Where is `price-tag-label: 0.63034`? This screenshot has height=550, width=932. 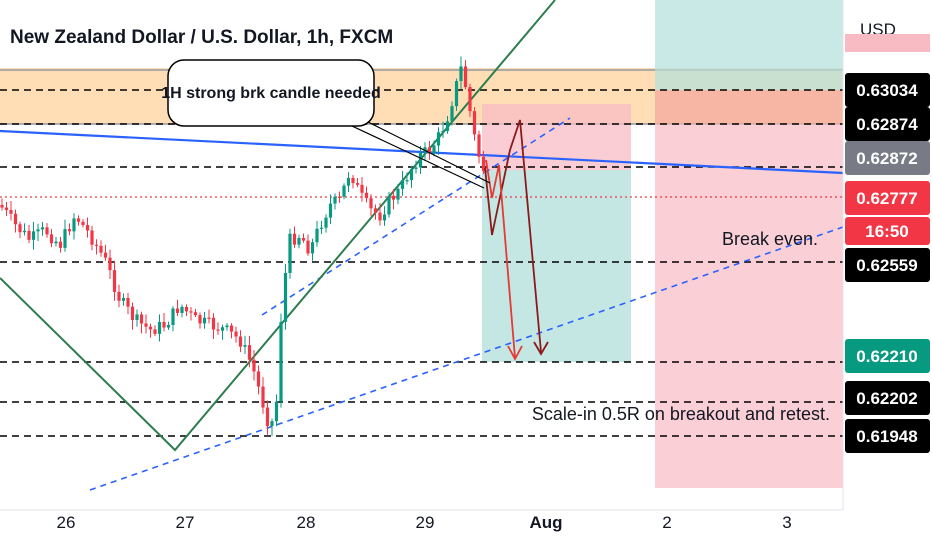
price-tag-label: 0.63034 is located at coordinates (887, 90).